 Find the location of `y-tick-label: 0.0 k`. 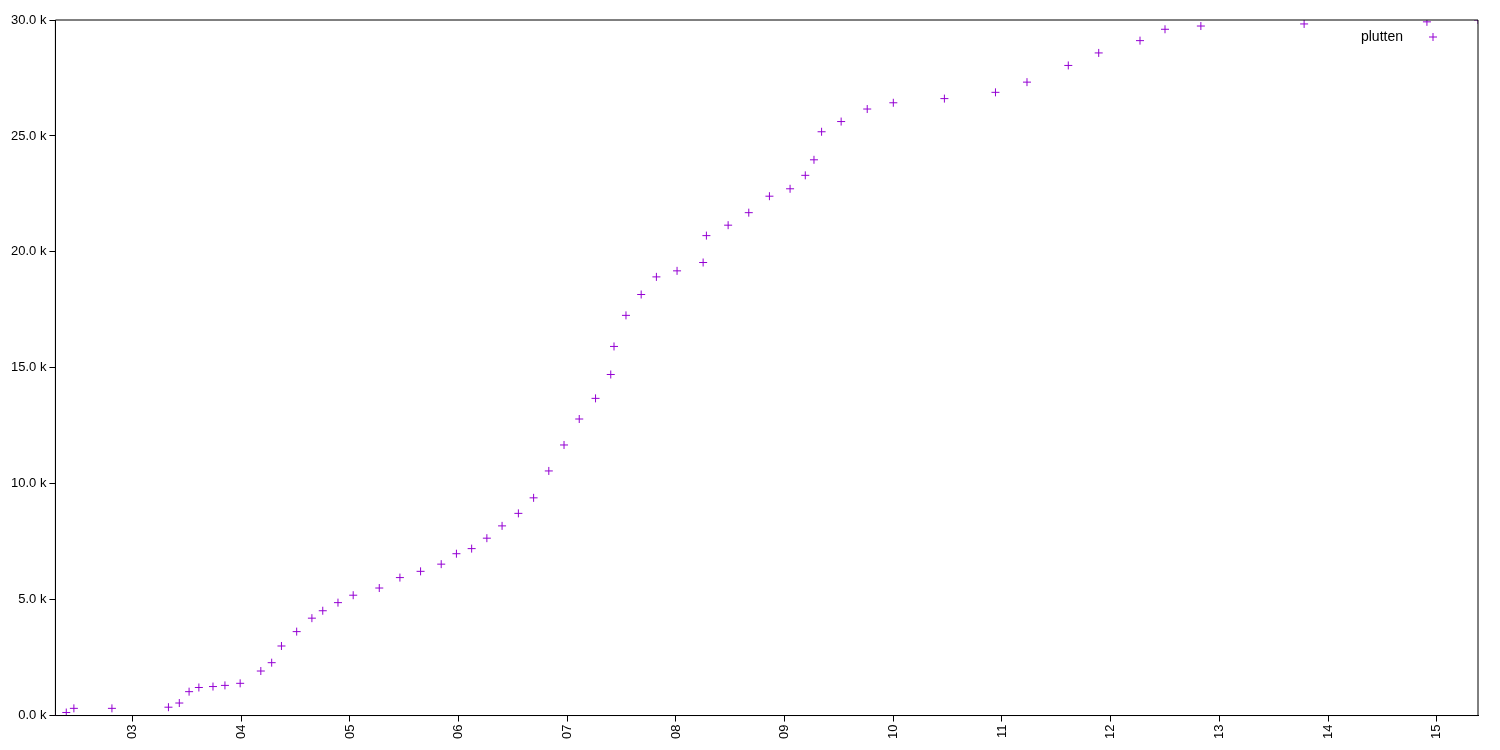

y-tick-label: 0.0 k is located at coordinates (32, 715).